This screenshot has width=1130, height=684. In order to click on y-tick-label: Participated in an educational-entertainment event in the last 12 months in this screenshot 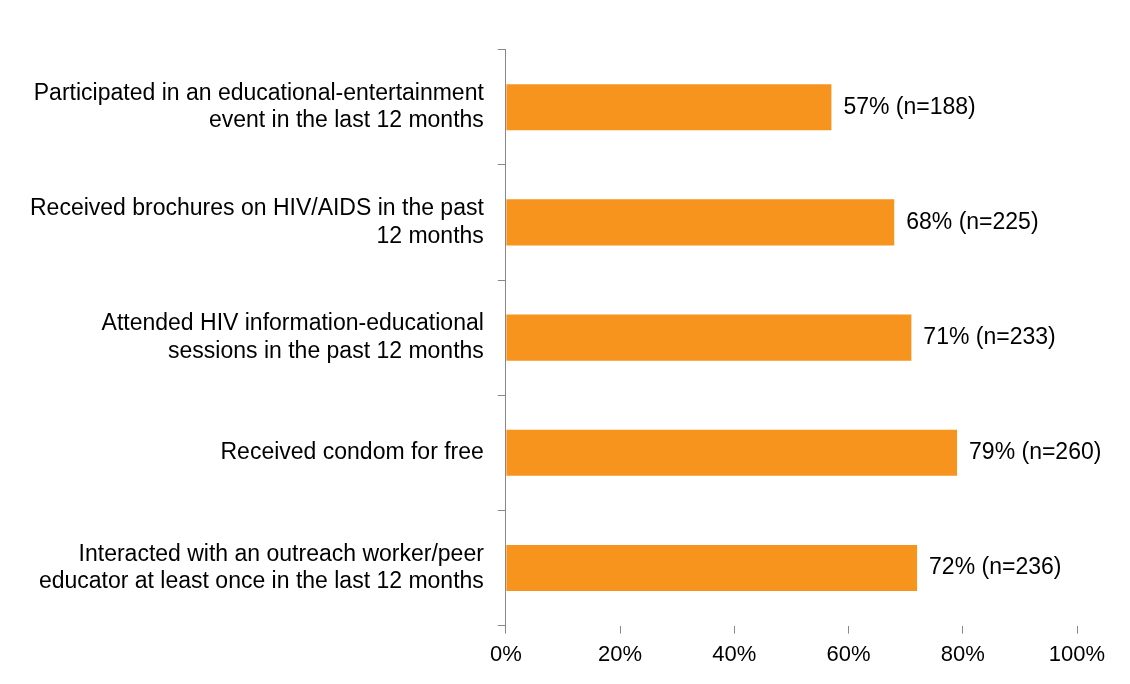, I will do `click(259, 105)`.